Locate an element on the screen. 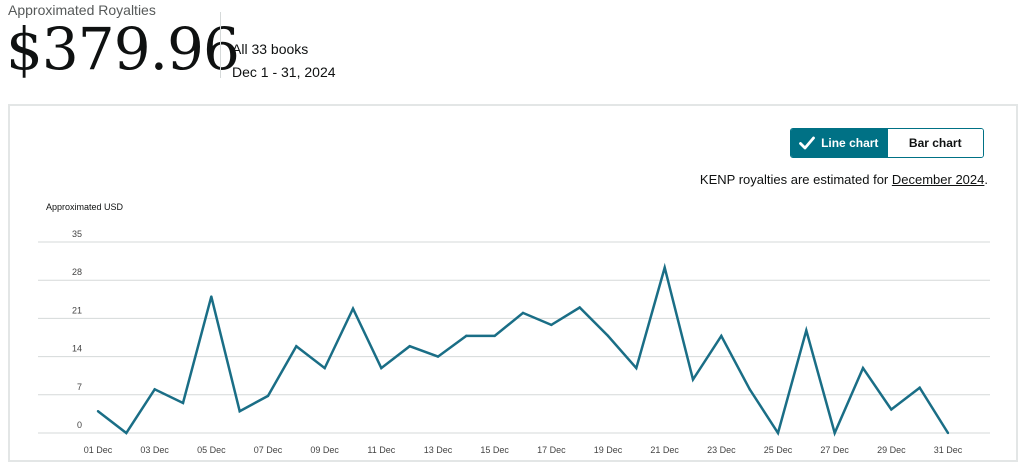 The image size is (1024, 467). line-chart-label: Line chart is located at coordinates (850, 143).